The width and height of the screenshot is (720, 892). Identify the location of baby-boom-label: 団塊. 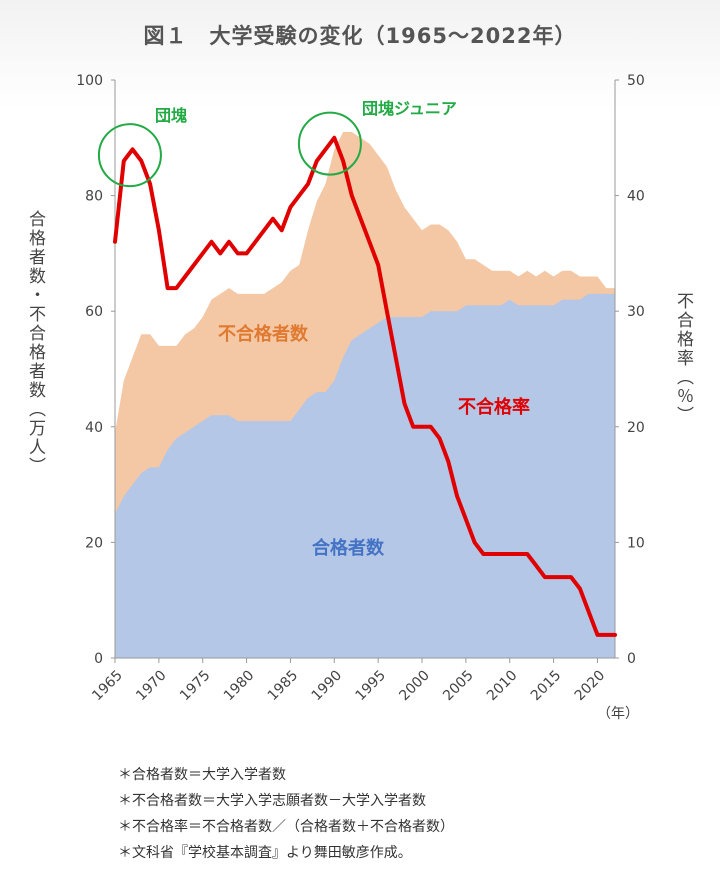
(171, 115).